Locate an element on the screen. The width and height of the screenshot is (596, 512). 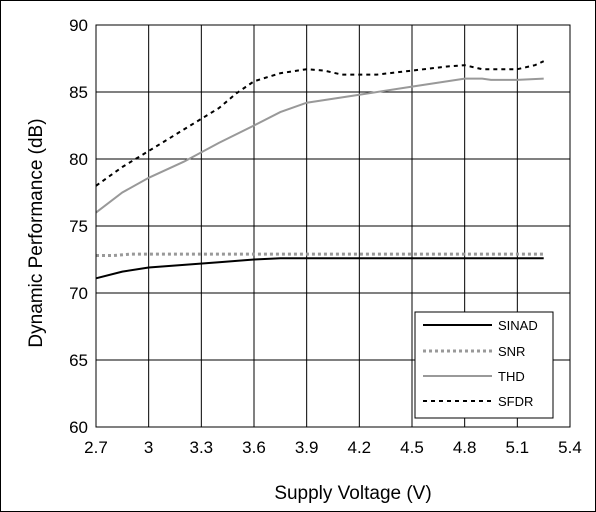
x-tick-label: 3.3 is located at coordinates (202, 447).